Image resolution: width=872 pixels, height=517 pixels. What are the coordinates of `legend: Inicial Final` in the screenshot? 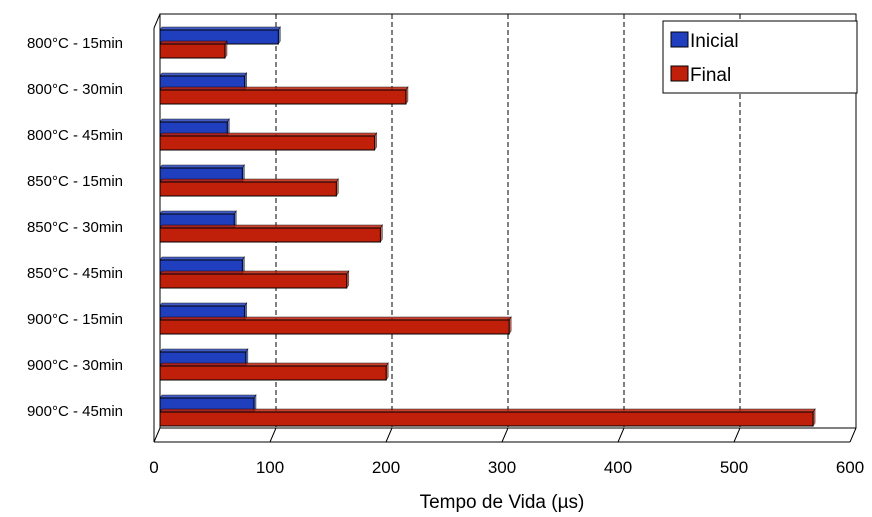 It's located at (760, 57).